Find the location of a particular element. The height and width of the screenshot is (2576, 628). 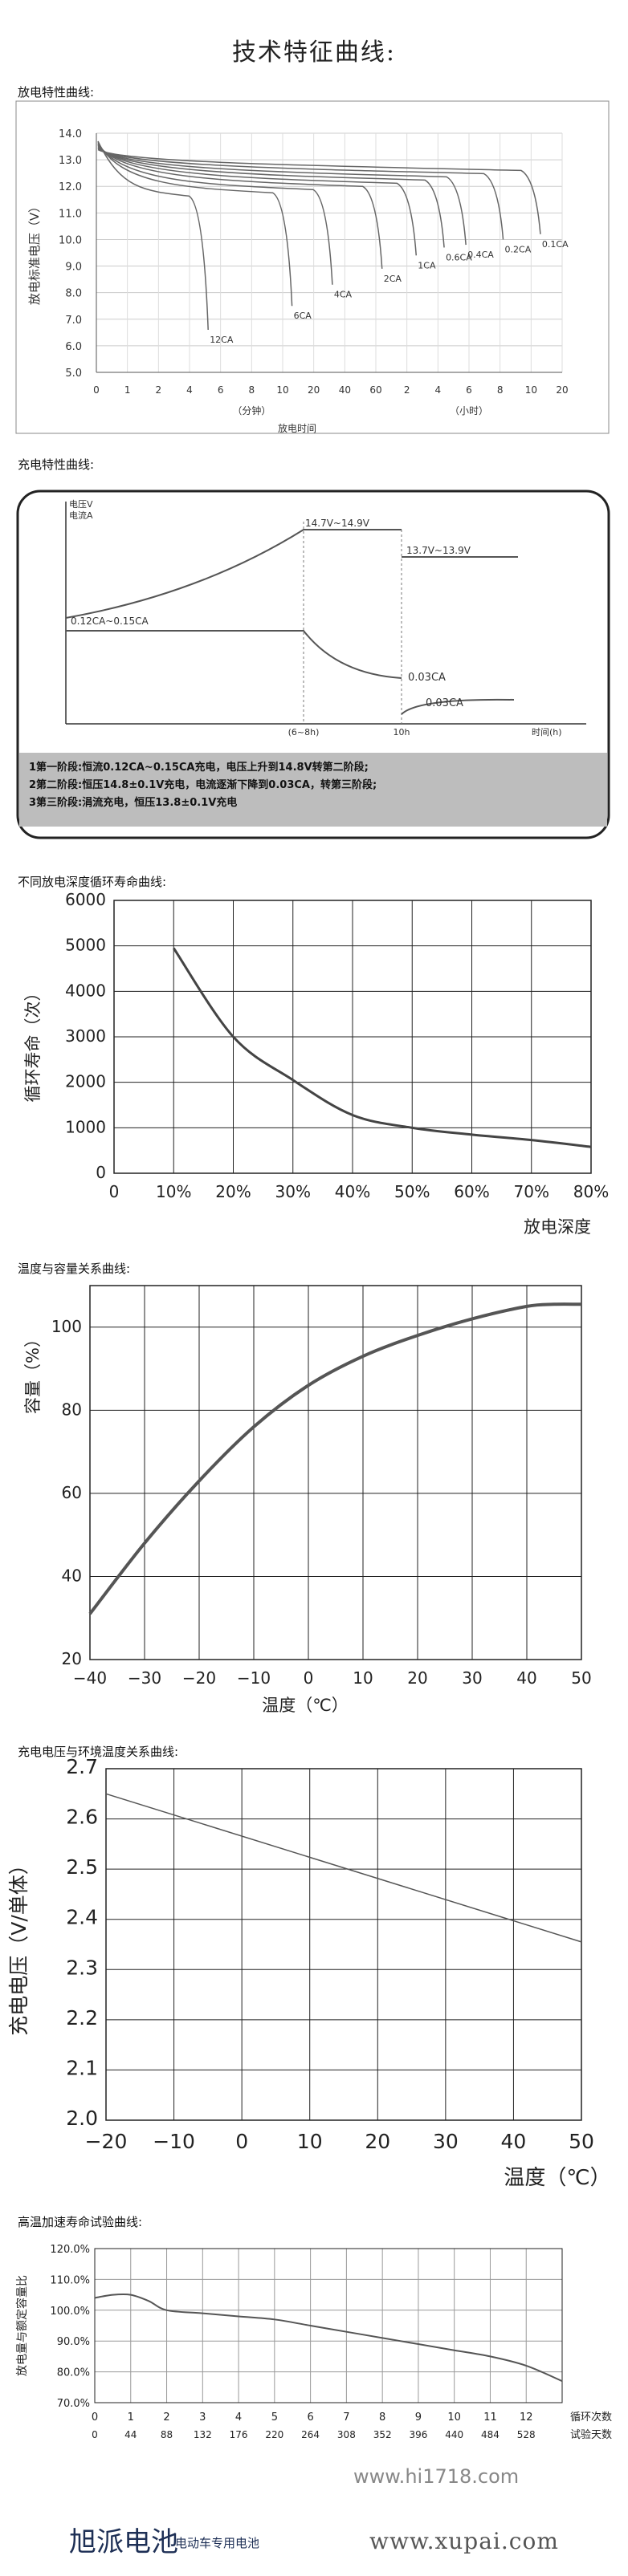

y-tick-label: 7.0 is located at coordinates (74, 321).